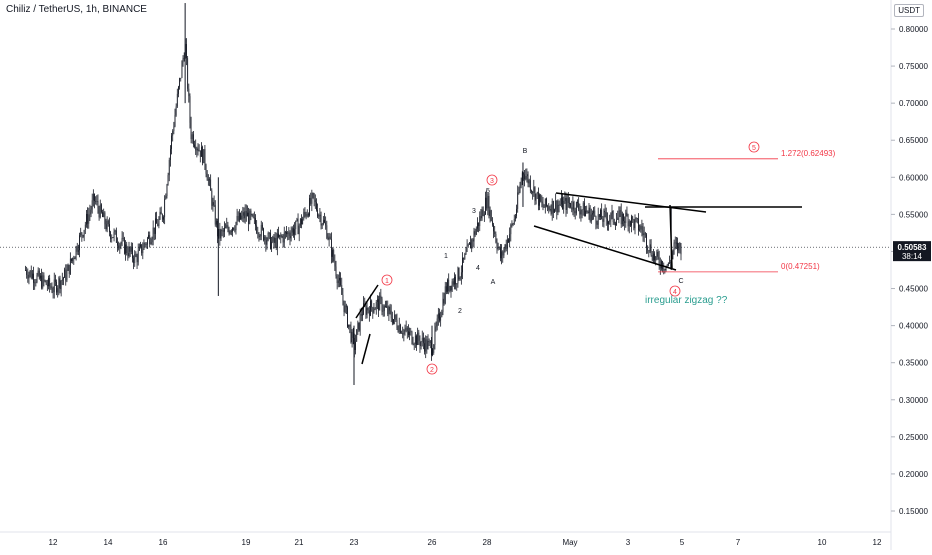  What do you see at coordinates (460, 311) in the screenshot?
I see `subwave-label: 2` at bounding box center [460, 311].